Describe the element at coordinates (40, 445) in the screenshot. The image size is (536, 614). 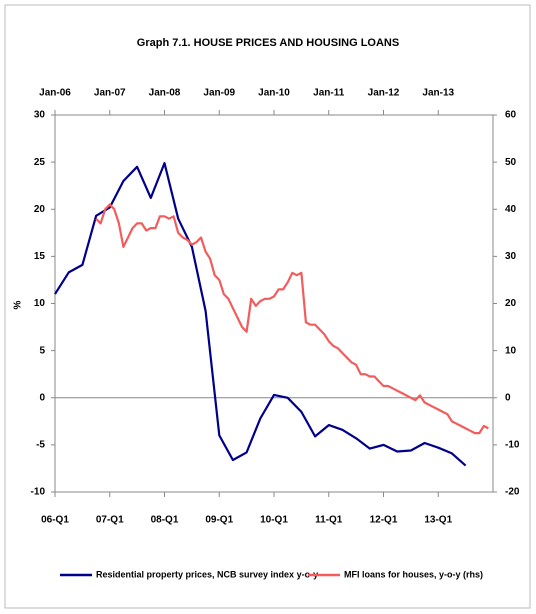
I see `y-tick-label: -5` at that location.